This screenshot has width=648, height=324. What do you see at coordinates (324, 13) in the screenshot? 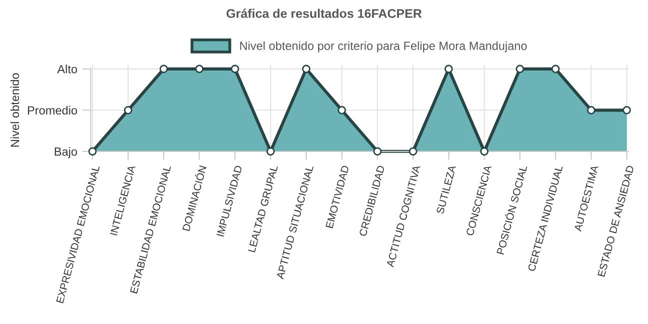
I see `chart-title: Gráfica de resultados 16FACPER` at bounding box center [324, 13].